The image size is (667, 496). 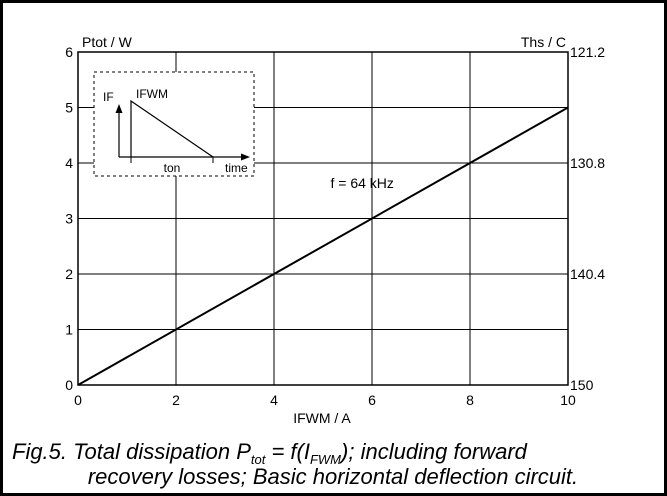 I want to click on frequency-annotation: f = 64 kHz, so click(x=361, y=183).